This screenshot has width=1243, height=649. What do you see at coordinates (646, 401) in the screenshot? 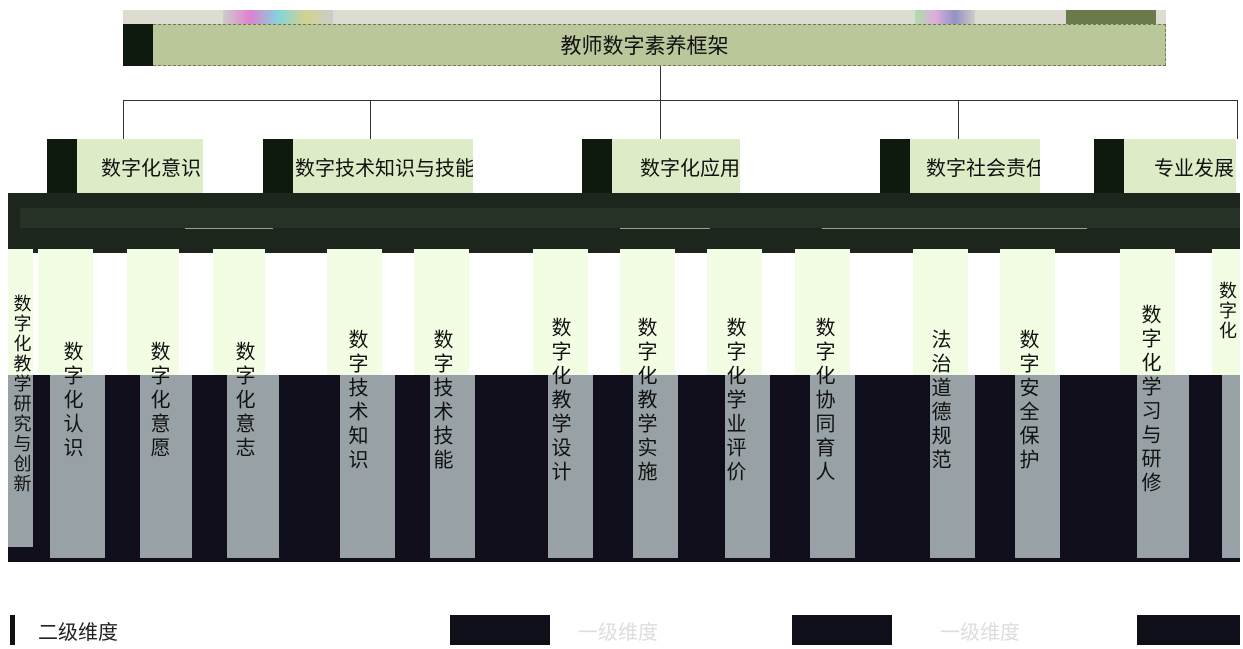
I see `l2-label: 数字化教学实施` at bounding box center [646, 401].